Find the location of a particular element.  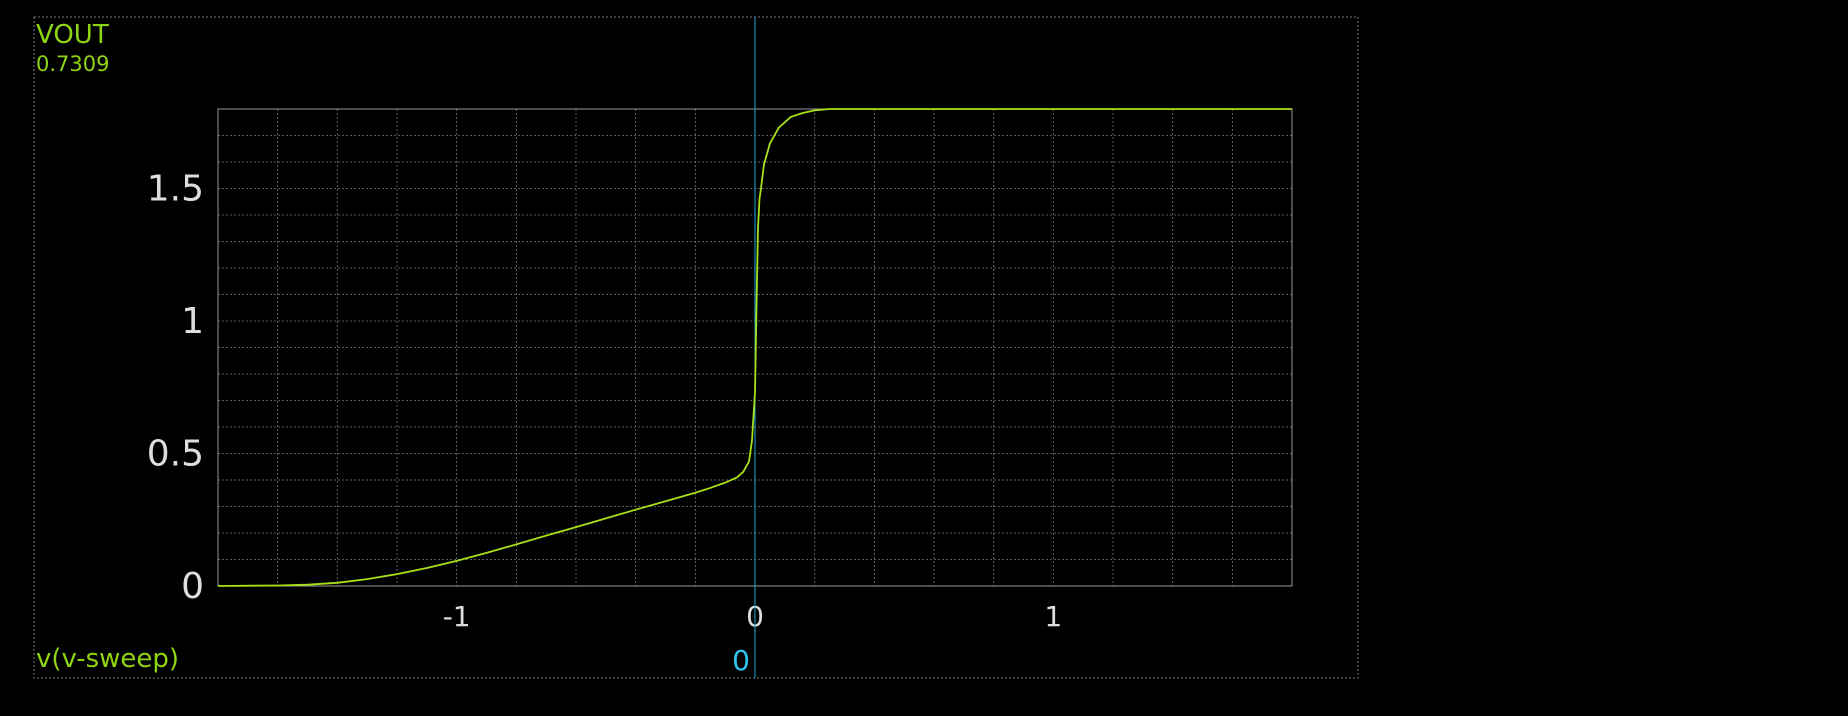

y-axis-tick-labels: 0 0.5 1 1.5 is located at coordinates (175, 388).